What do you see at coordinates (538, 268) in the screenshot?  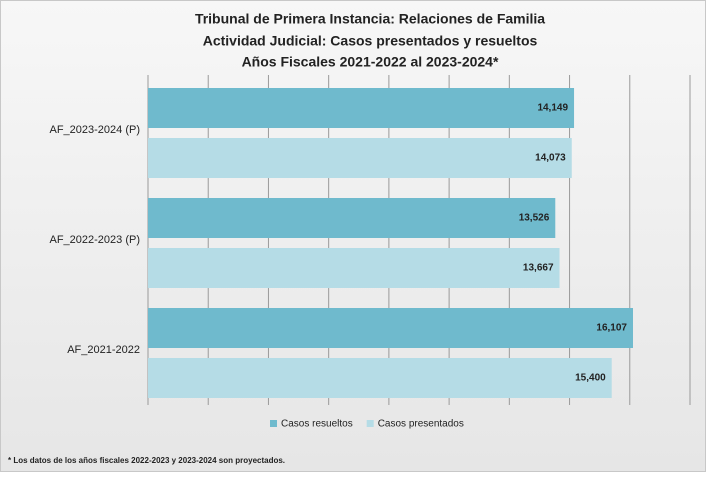 I see `data-label: 13,667` at bounding box center [538, 268].